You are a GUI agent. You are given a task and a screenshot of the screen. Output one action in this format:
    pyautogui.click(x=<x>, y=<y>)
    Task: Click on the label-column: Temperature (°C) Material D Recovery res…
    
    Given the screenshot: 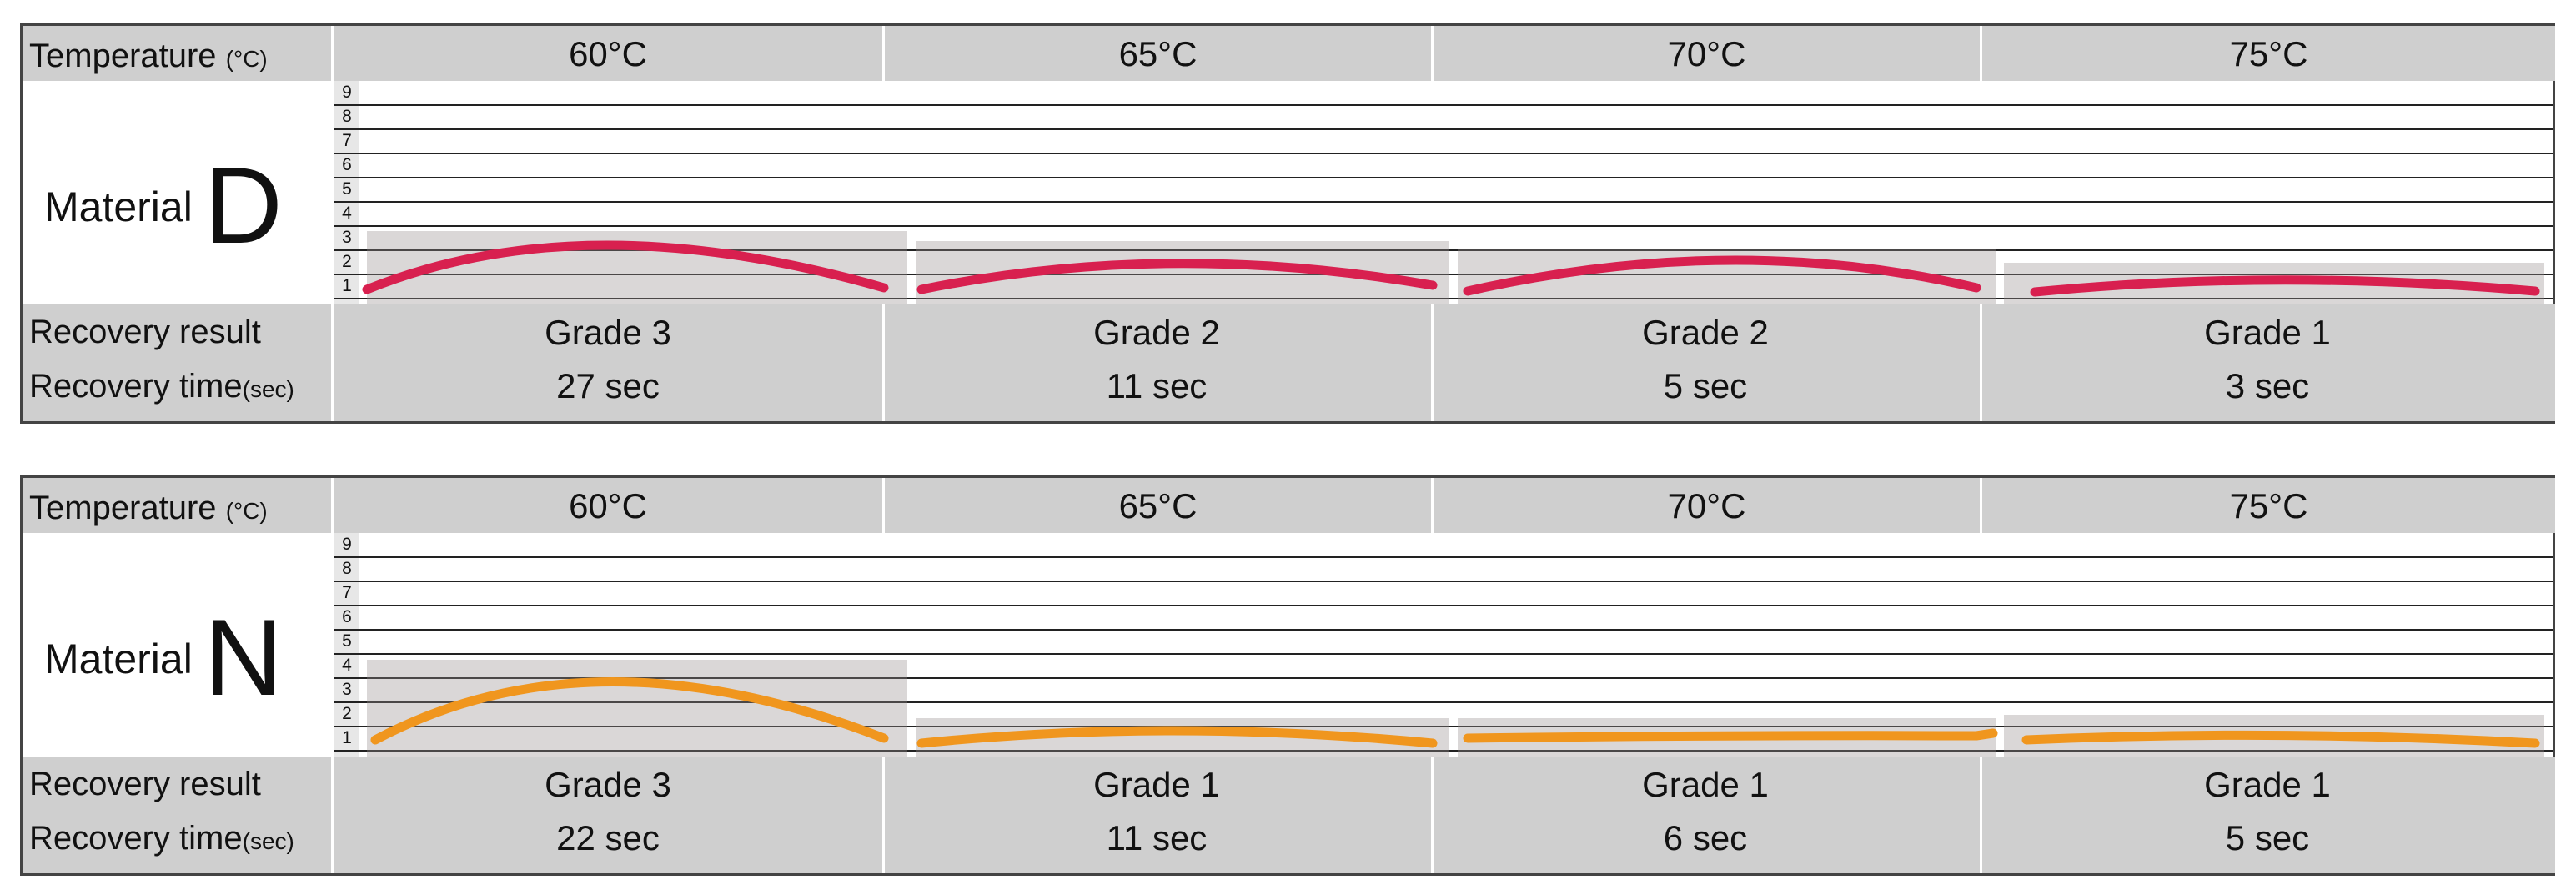 What is the action you would take?
    pyautogui.click(x=177, y=223)
    